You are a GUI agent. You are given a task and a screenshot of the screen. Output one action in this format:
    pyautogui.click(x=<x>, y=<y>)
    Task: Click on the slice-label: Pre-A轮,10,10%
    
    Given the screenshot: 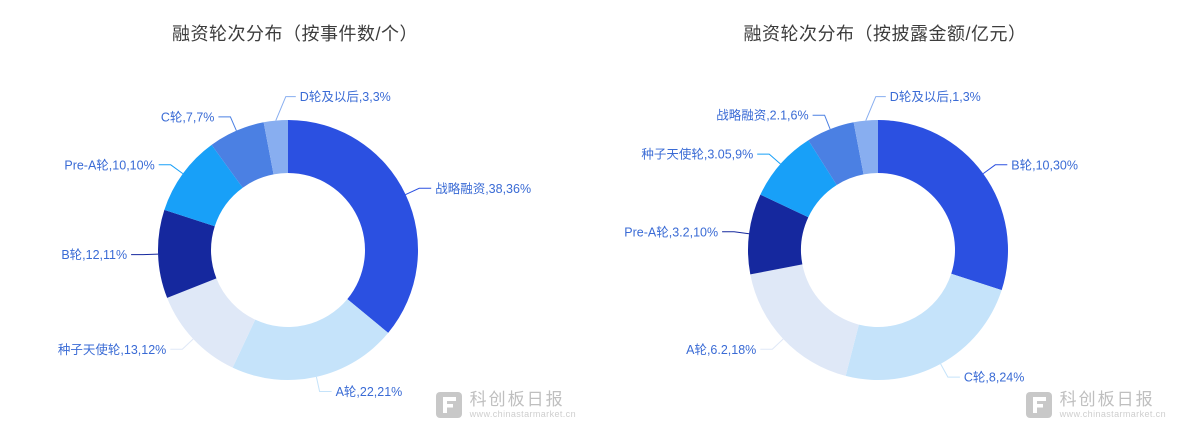 What is the action you would take?
    pyautogui.click(x=109, y=165)
    